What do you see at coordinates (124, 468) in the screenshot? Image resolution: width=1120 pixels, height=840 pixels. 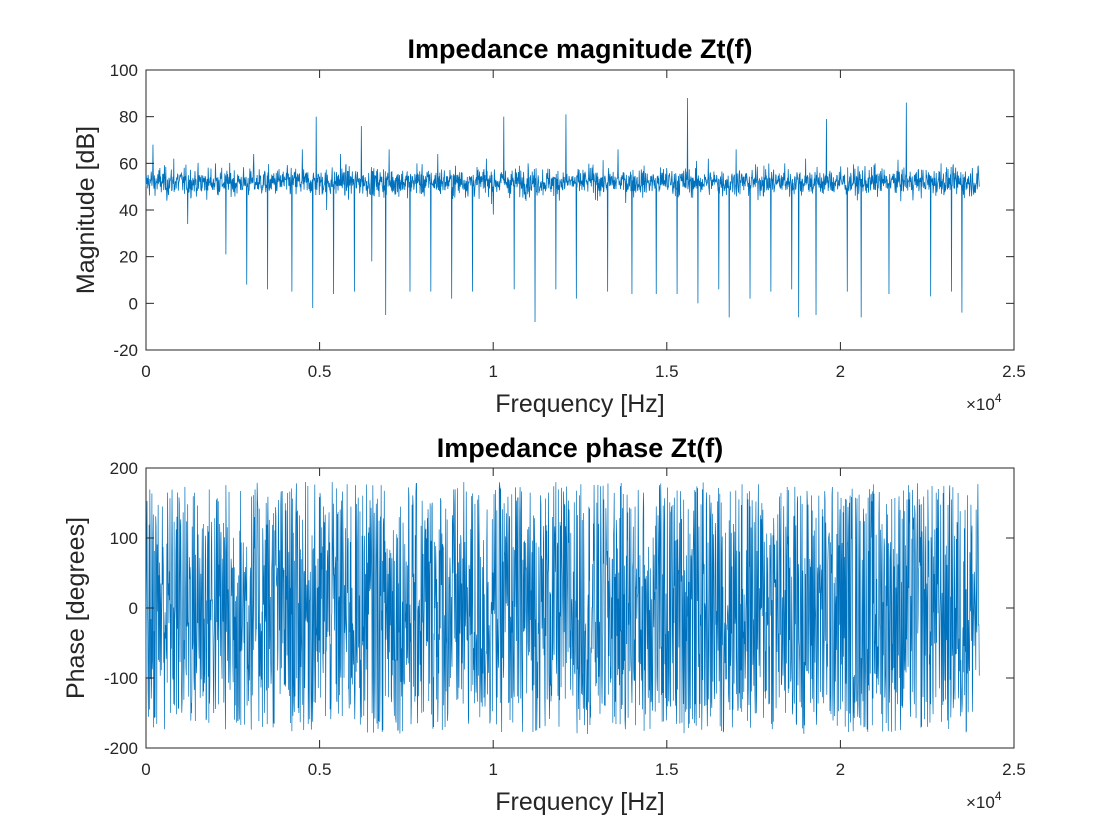 I see `phase-y-tick-label: 200` at bounding box center [124, 468].